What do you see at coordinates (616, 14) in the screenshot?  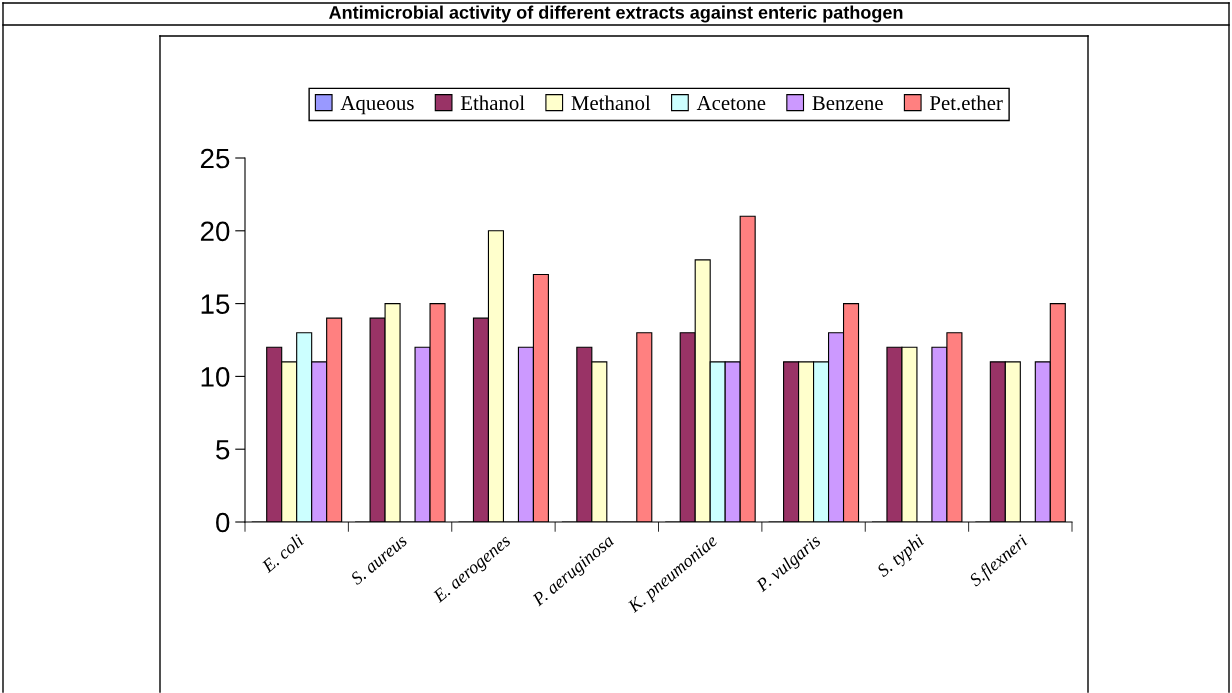 I see `chart-title: Antimicrobial activity of different extracts against enteric pathogen` at bounding box center [616, 14].